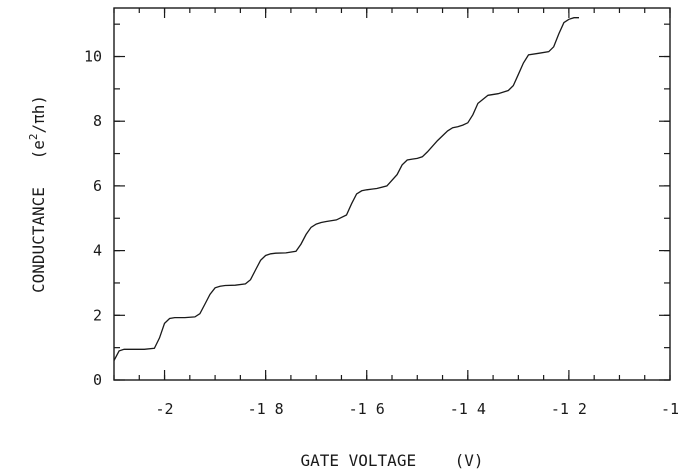 This screenshot has width=678, height=474. What do you see at coordinates (97, 251) in the screenshot?
I see `y-tick-label: 4` at bounding box center [97, 251].